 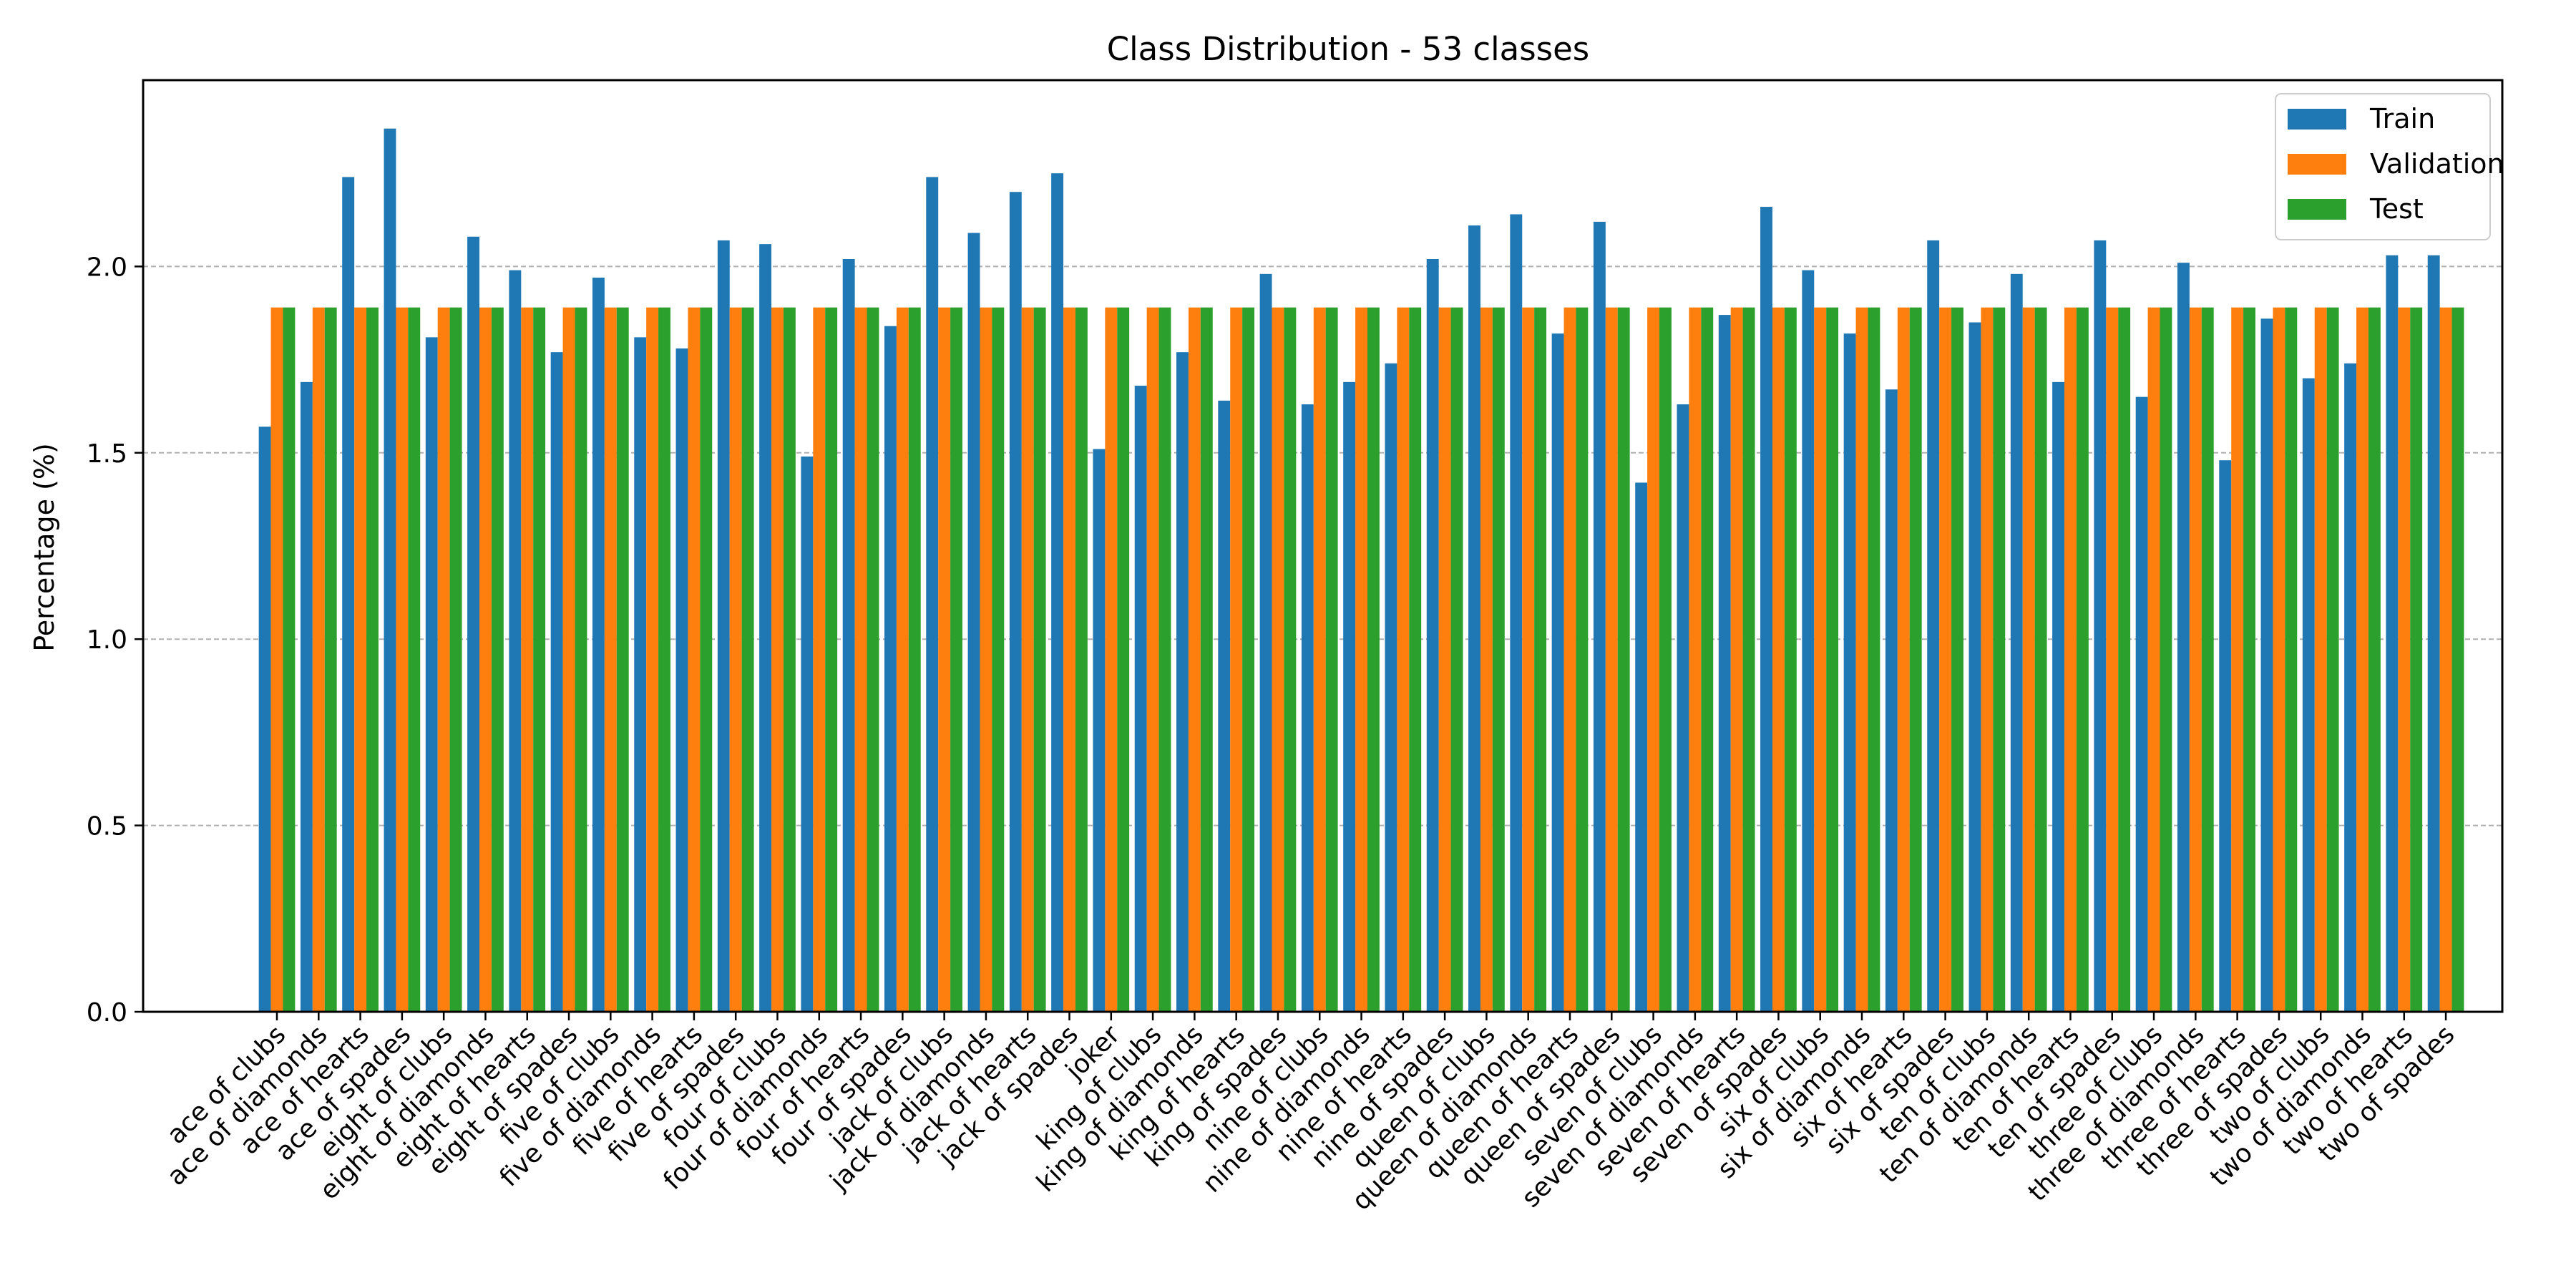 What do you see at coordinates (107, 1013) in the screenshot?
I see `y-tick-label: 0.0` at bounding box center [107, 1013].